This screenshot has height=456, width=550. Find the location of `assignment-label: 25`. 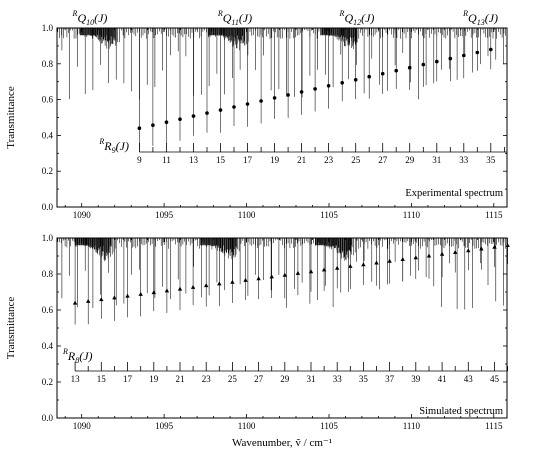

assignment-label: 25 is located at coordinates (233, 379).